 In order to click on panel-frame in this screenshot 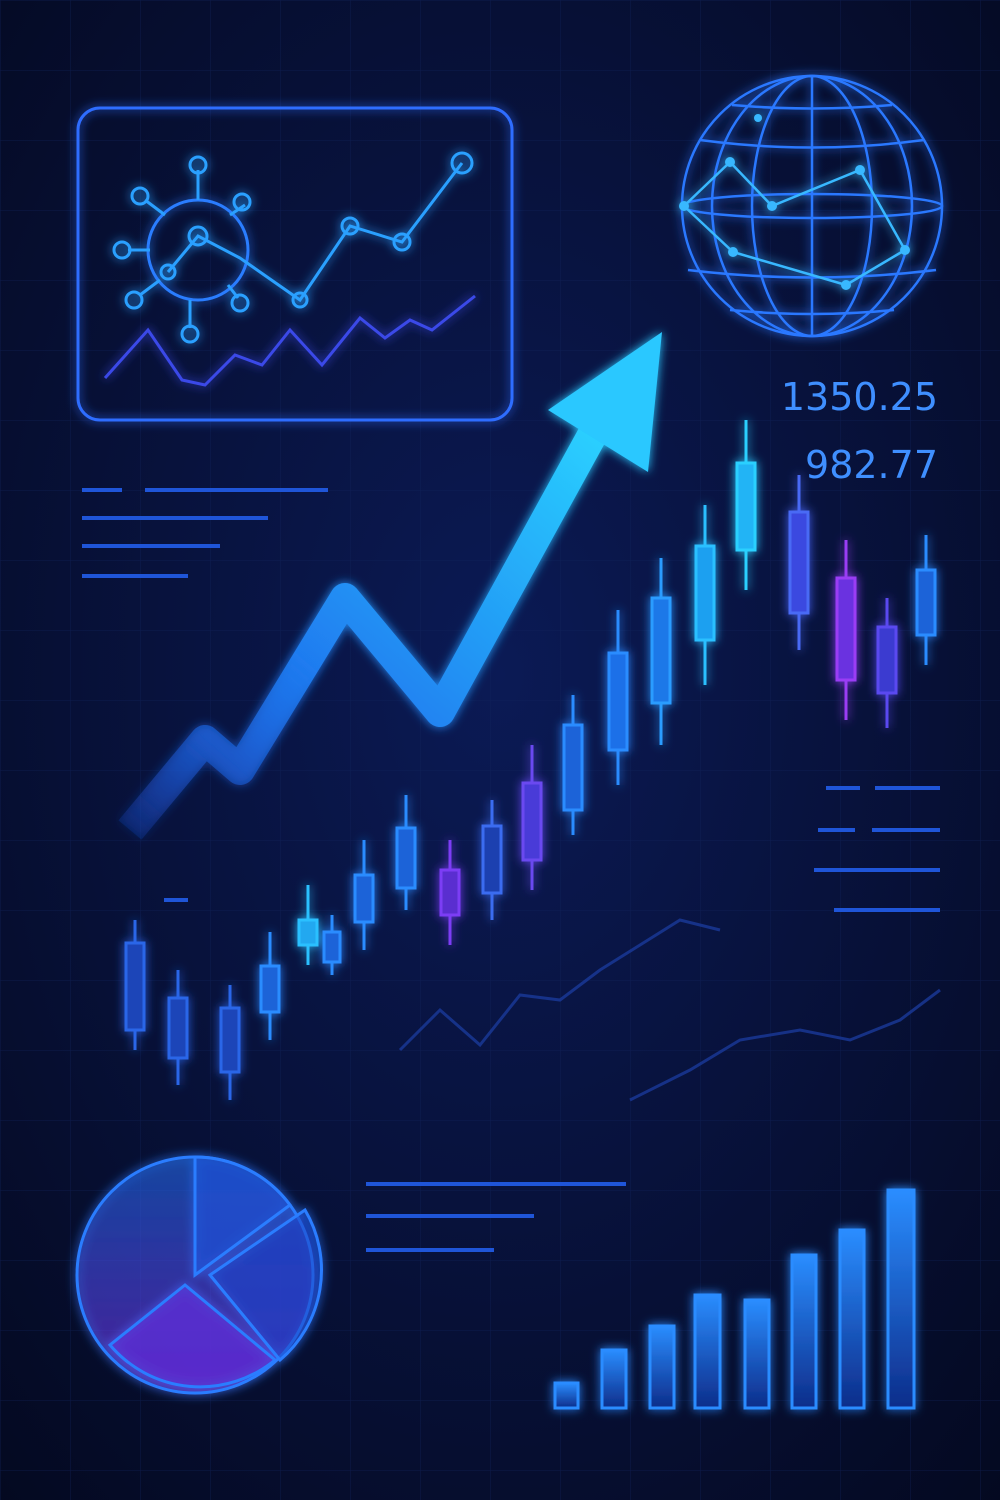, I will do `click(295, 264)`.